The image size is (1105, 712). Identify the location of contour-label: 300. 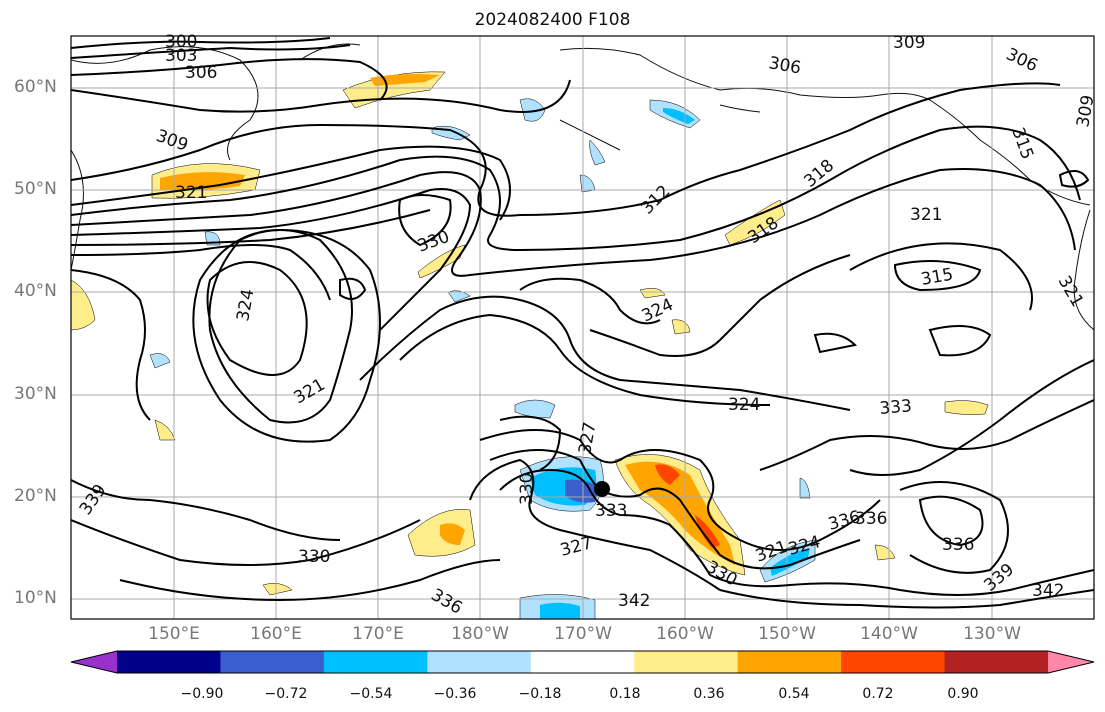
(181, 42).